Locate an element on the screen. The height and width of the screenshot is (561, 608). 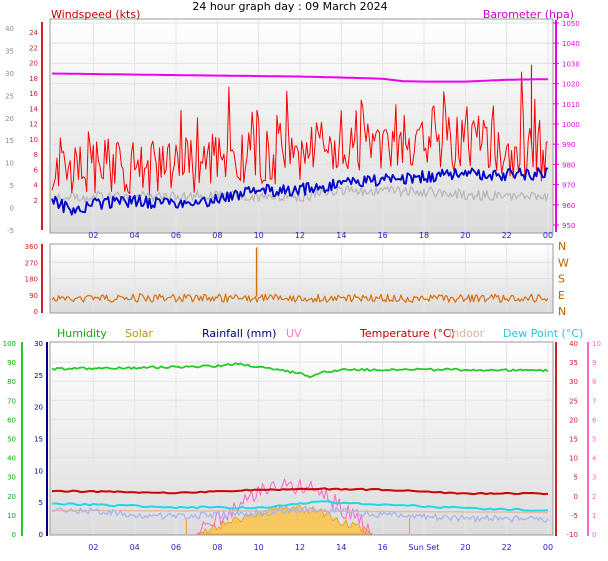
temperature-tick-label: 15 is located at coordinates (573, 440).